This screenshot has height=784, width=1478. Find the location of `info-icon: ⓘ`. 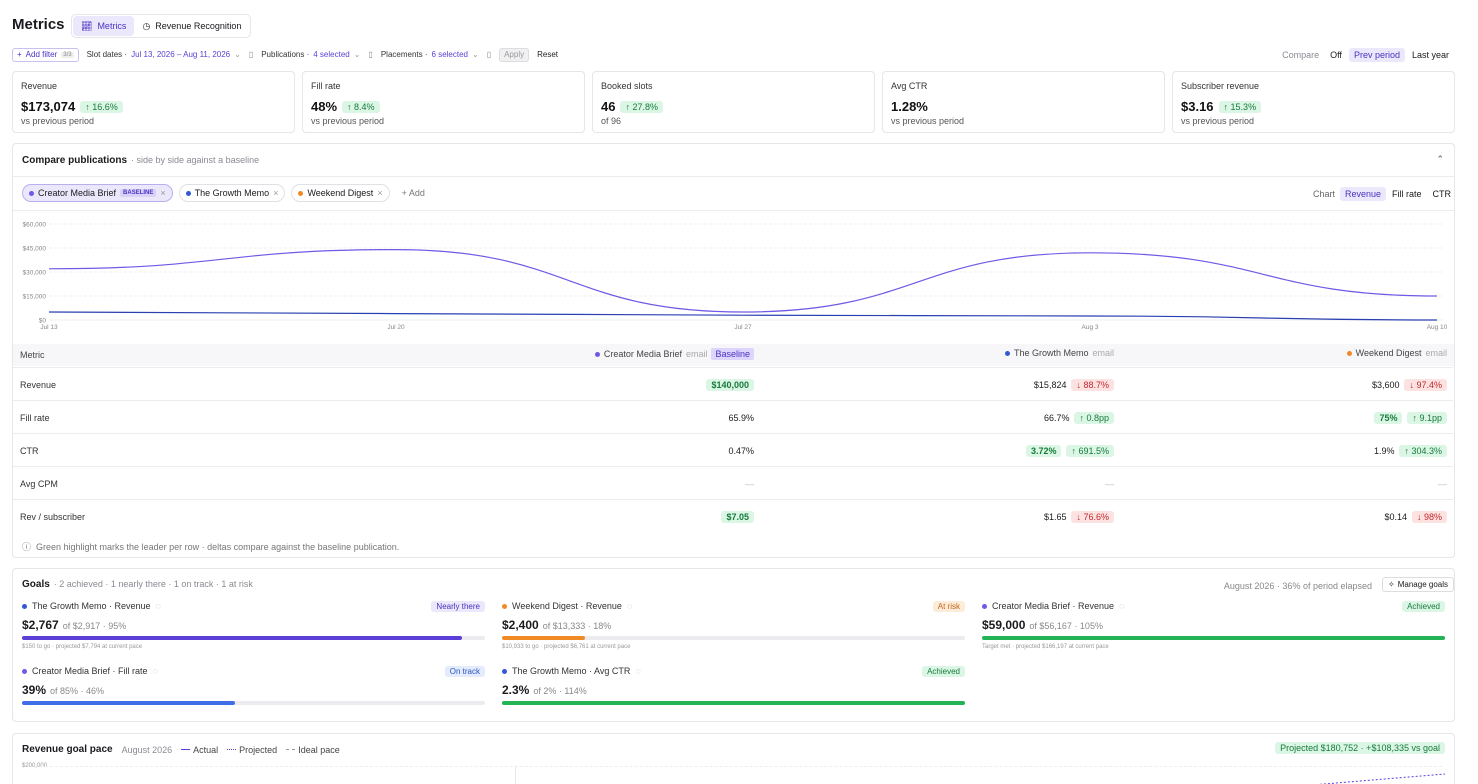

info-icon: ⓘ is located at coordinates (27, 547).